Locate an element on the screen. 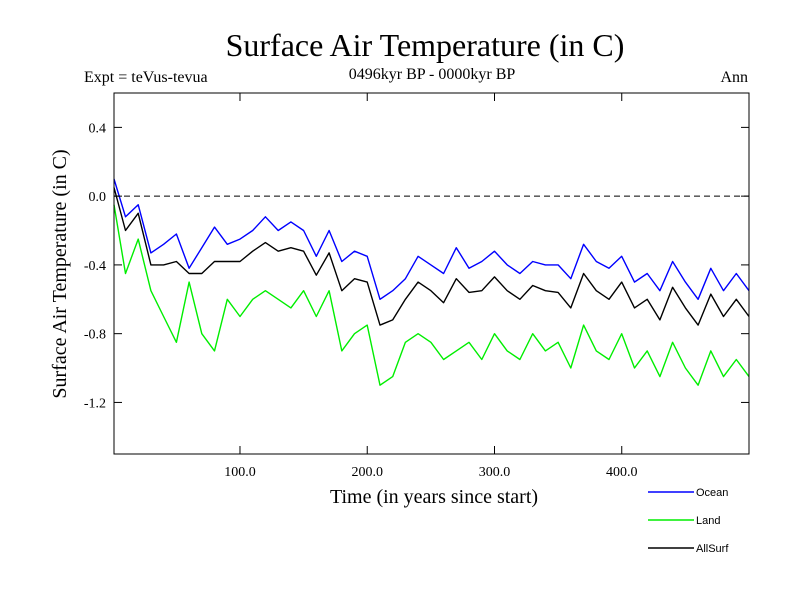 This screenshot has height=600, width=800. y-tick-label: -1.2 is located at coordinates (95, 403).